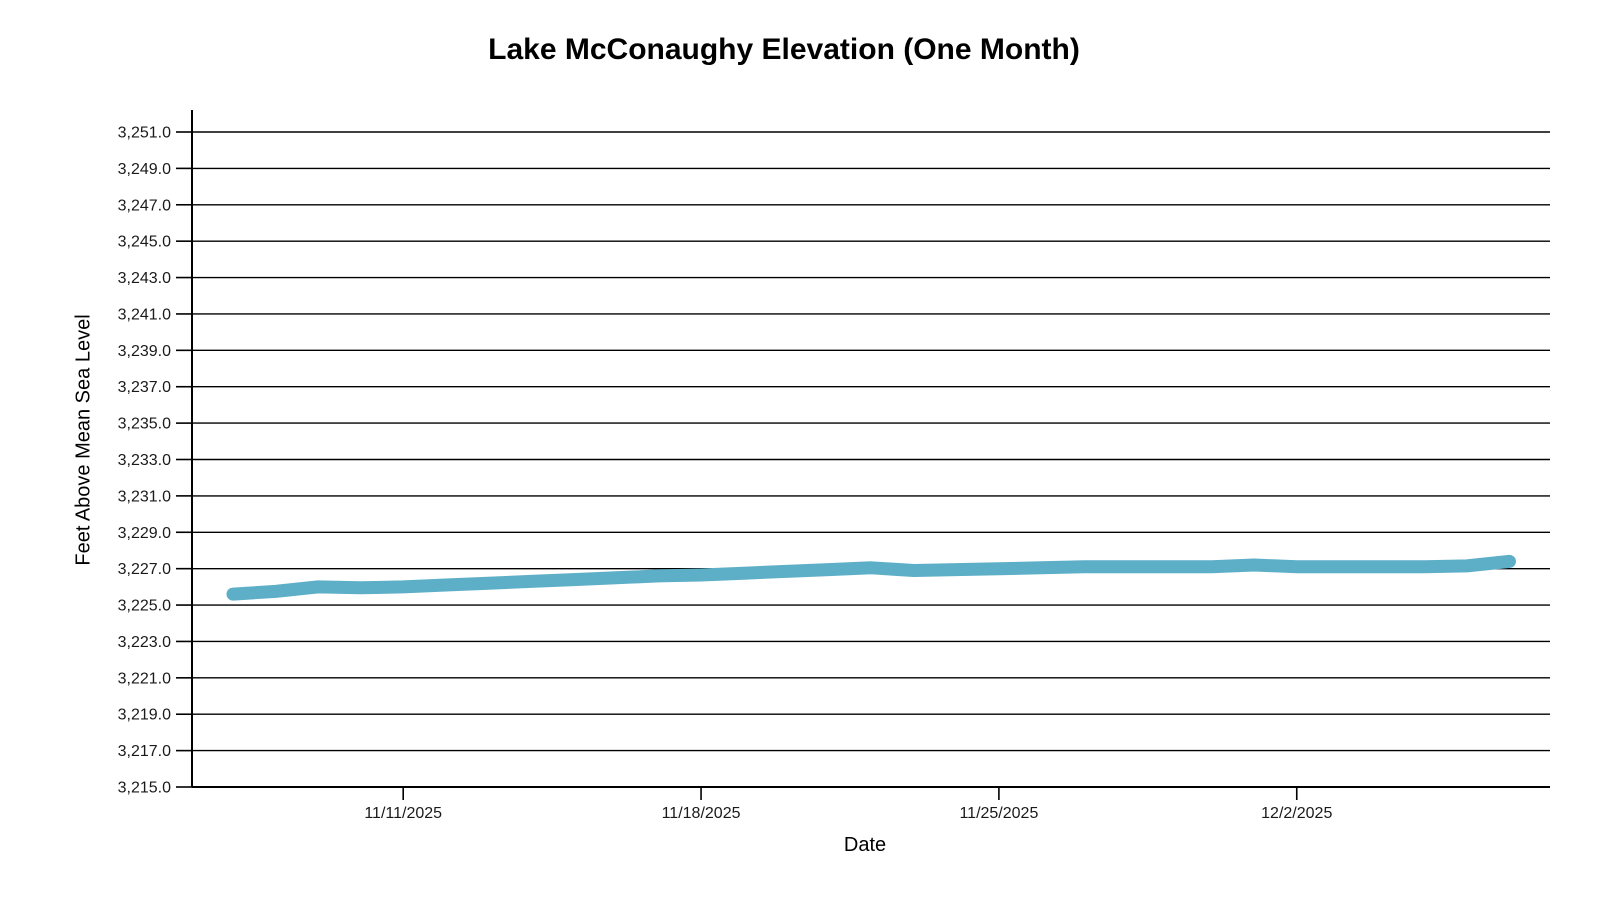 The width and height of the screenshot is (1600, 900). Describe the element at coordinates (144, 314) in the screenshot. I see `y-tick-label: 3,241.0` at that location.